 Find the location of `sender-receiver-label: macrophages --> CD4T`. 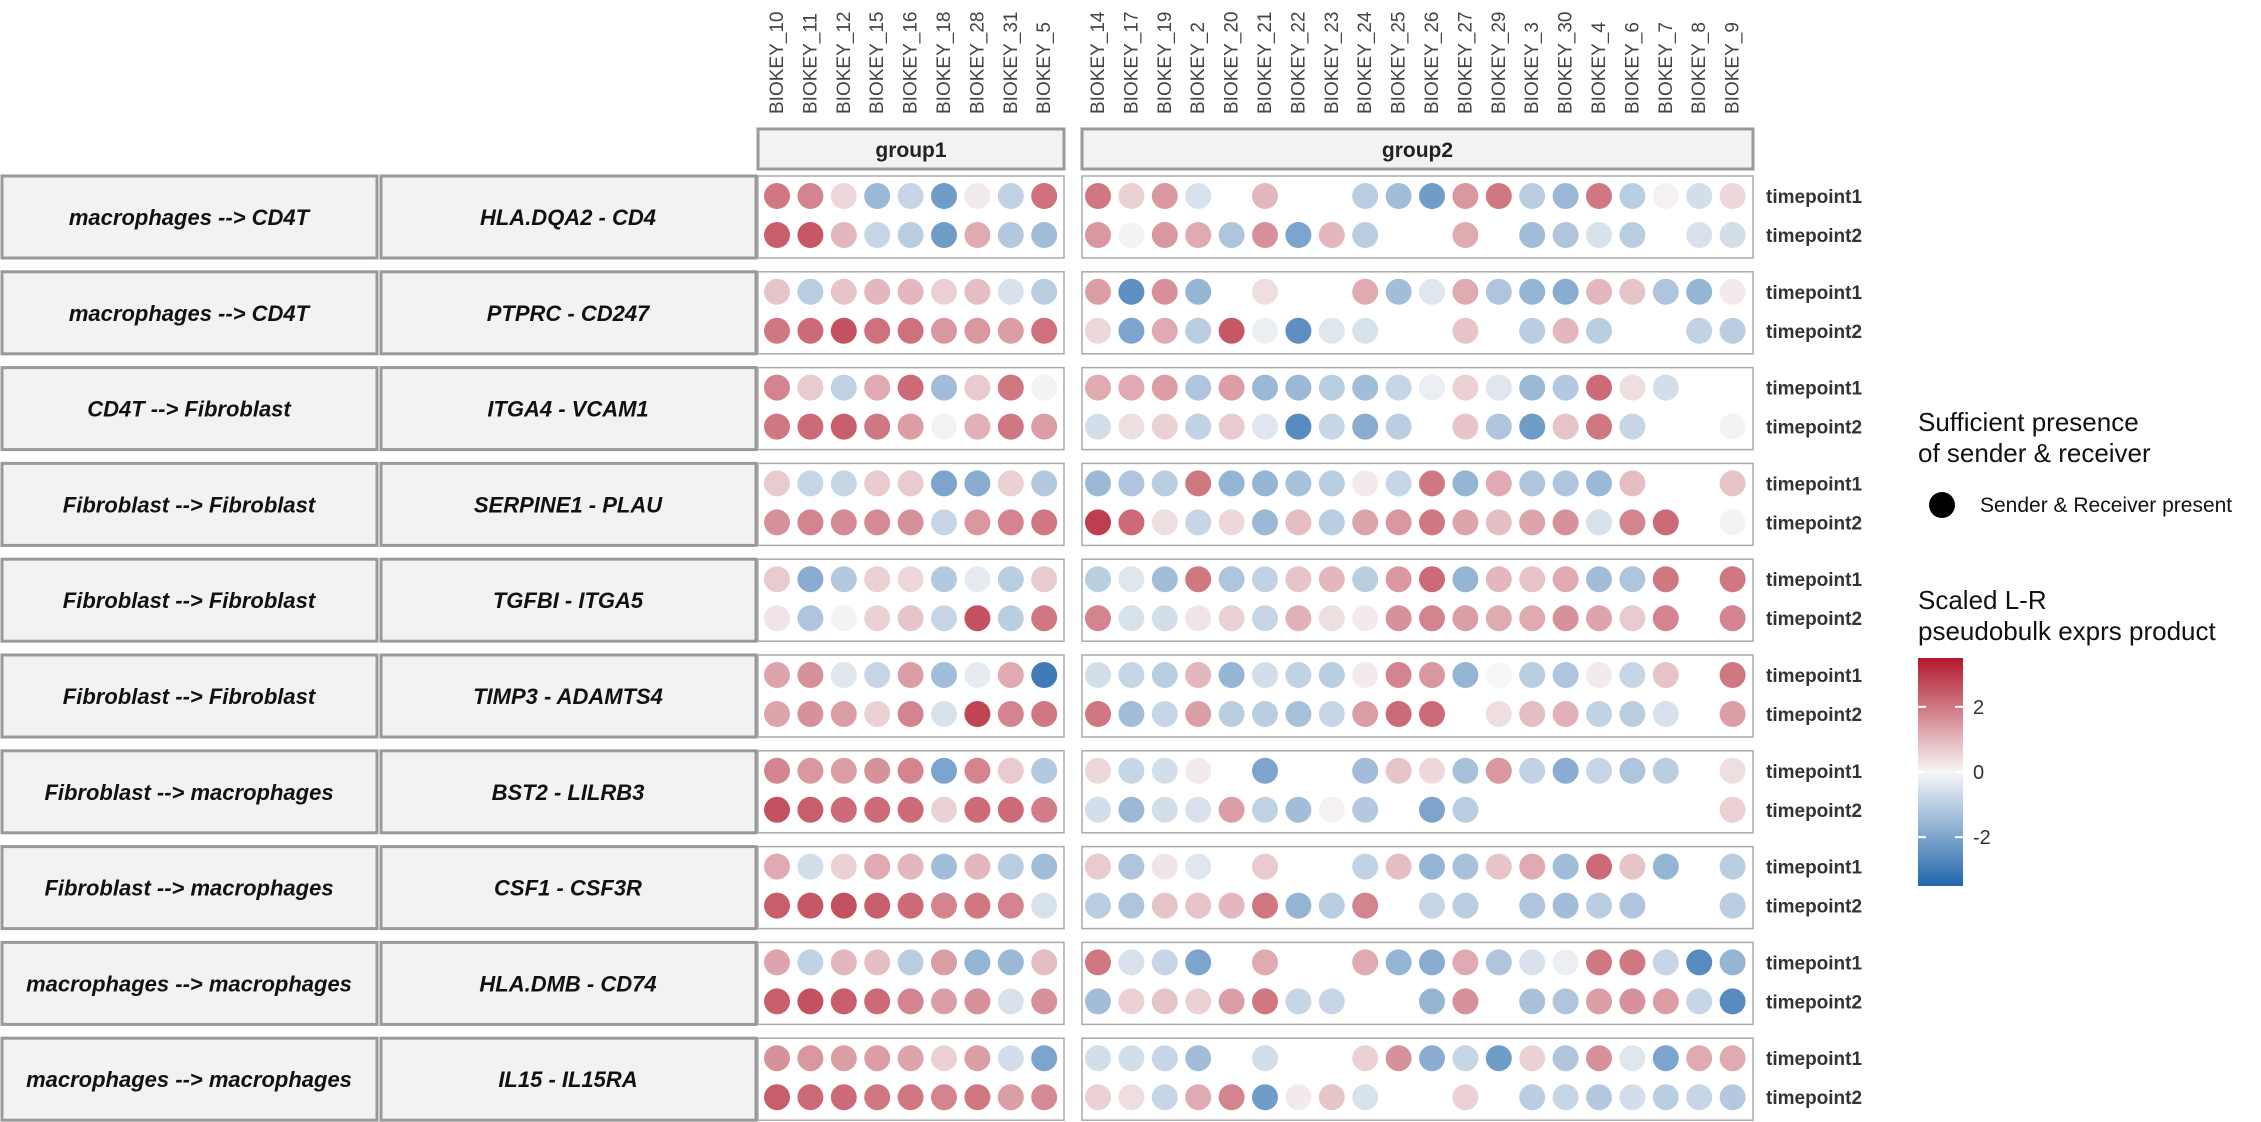

sender-receiver-label: macrophages --> CD4T is located at coordinates (190, 313).